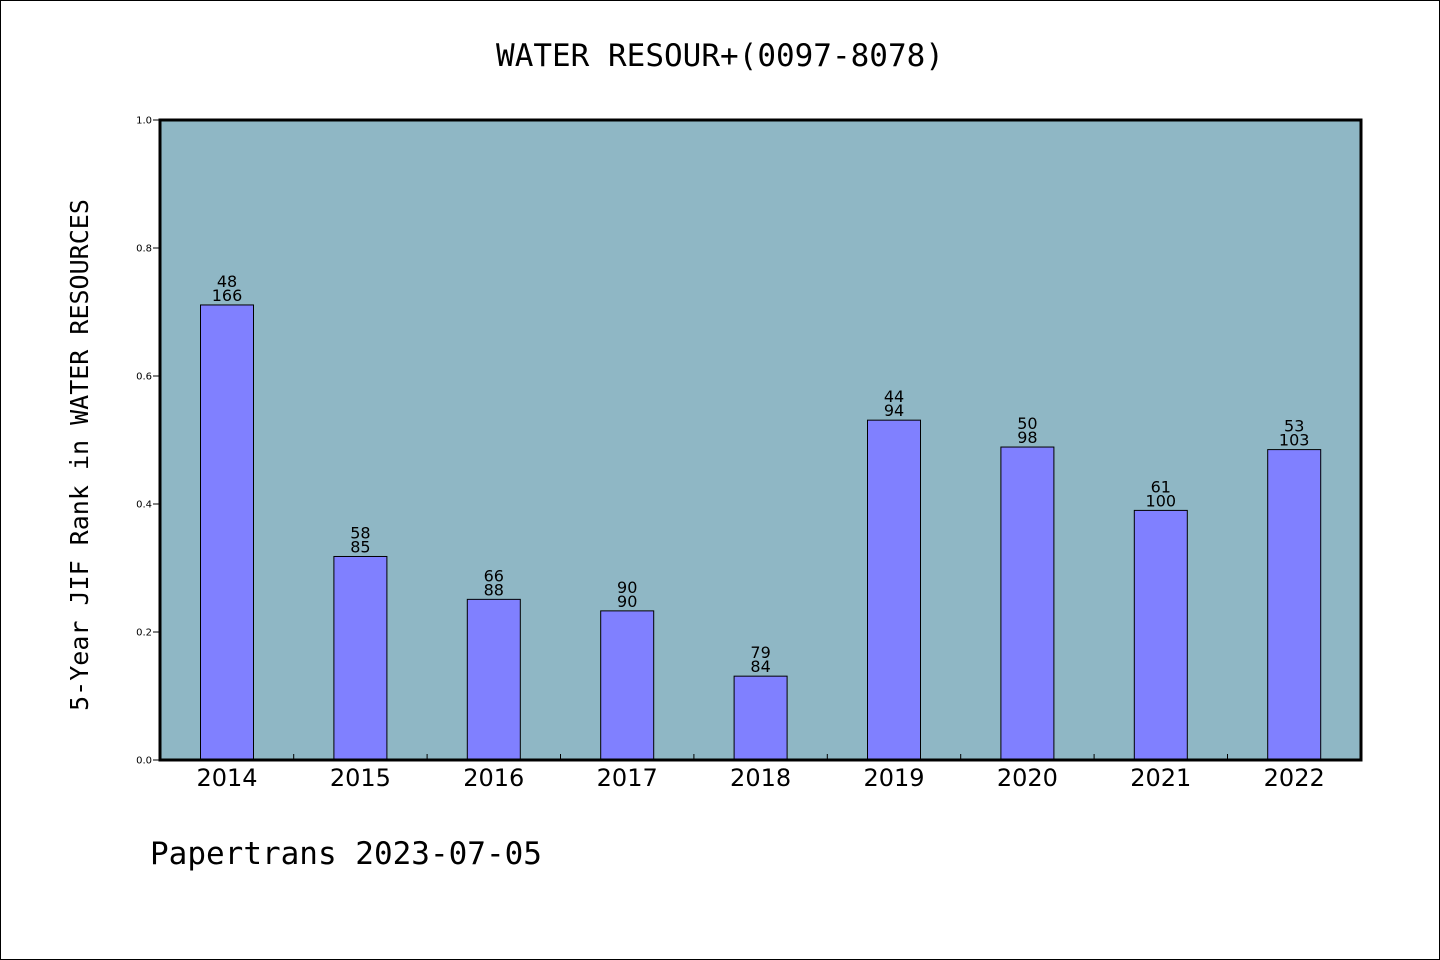  What do you see at coordinates (1161, 486) in the screenshot?
I see `rank-label: 61` at bounding box center [1161, 486].